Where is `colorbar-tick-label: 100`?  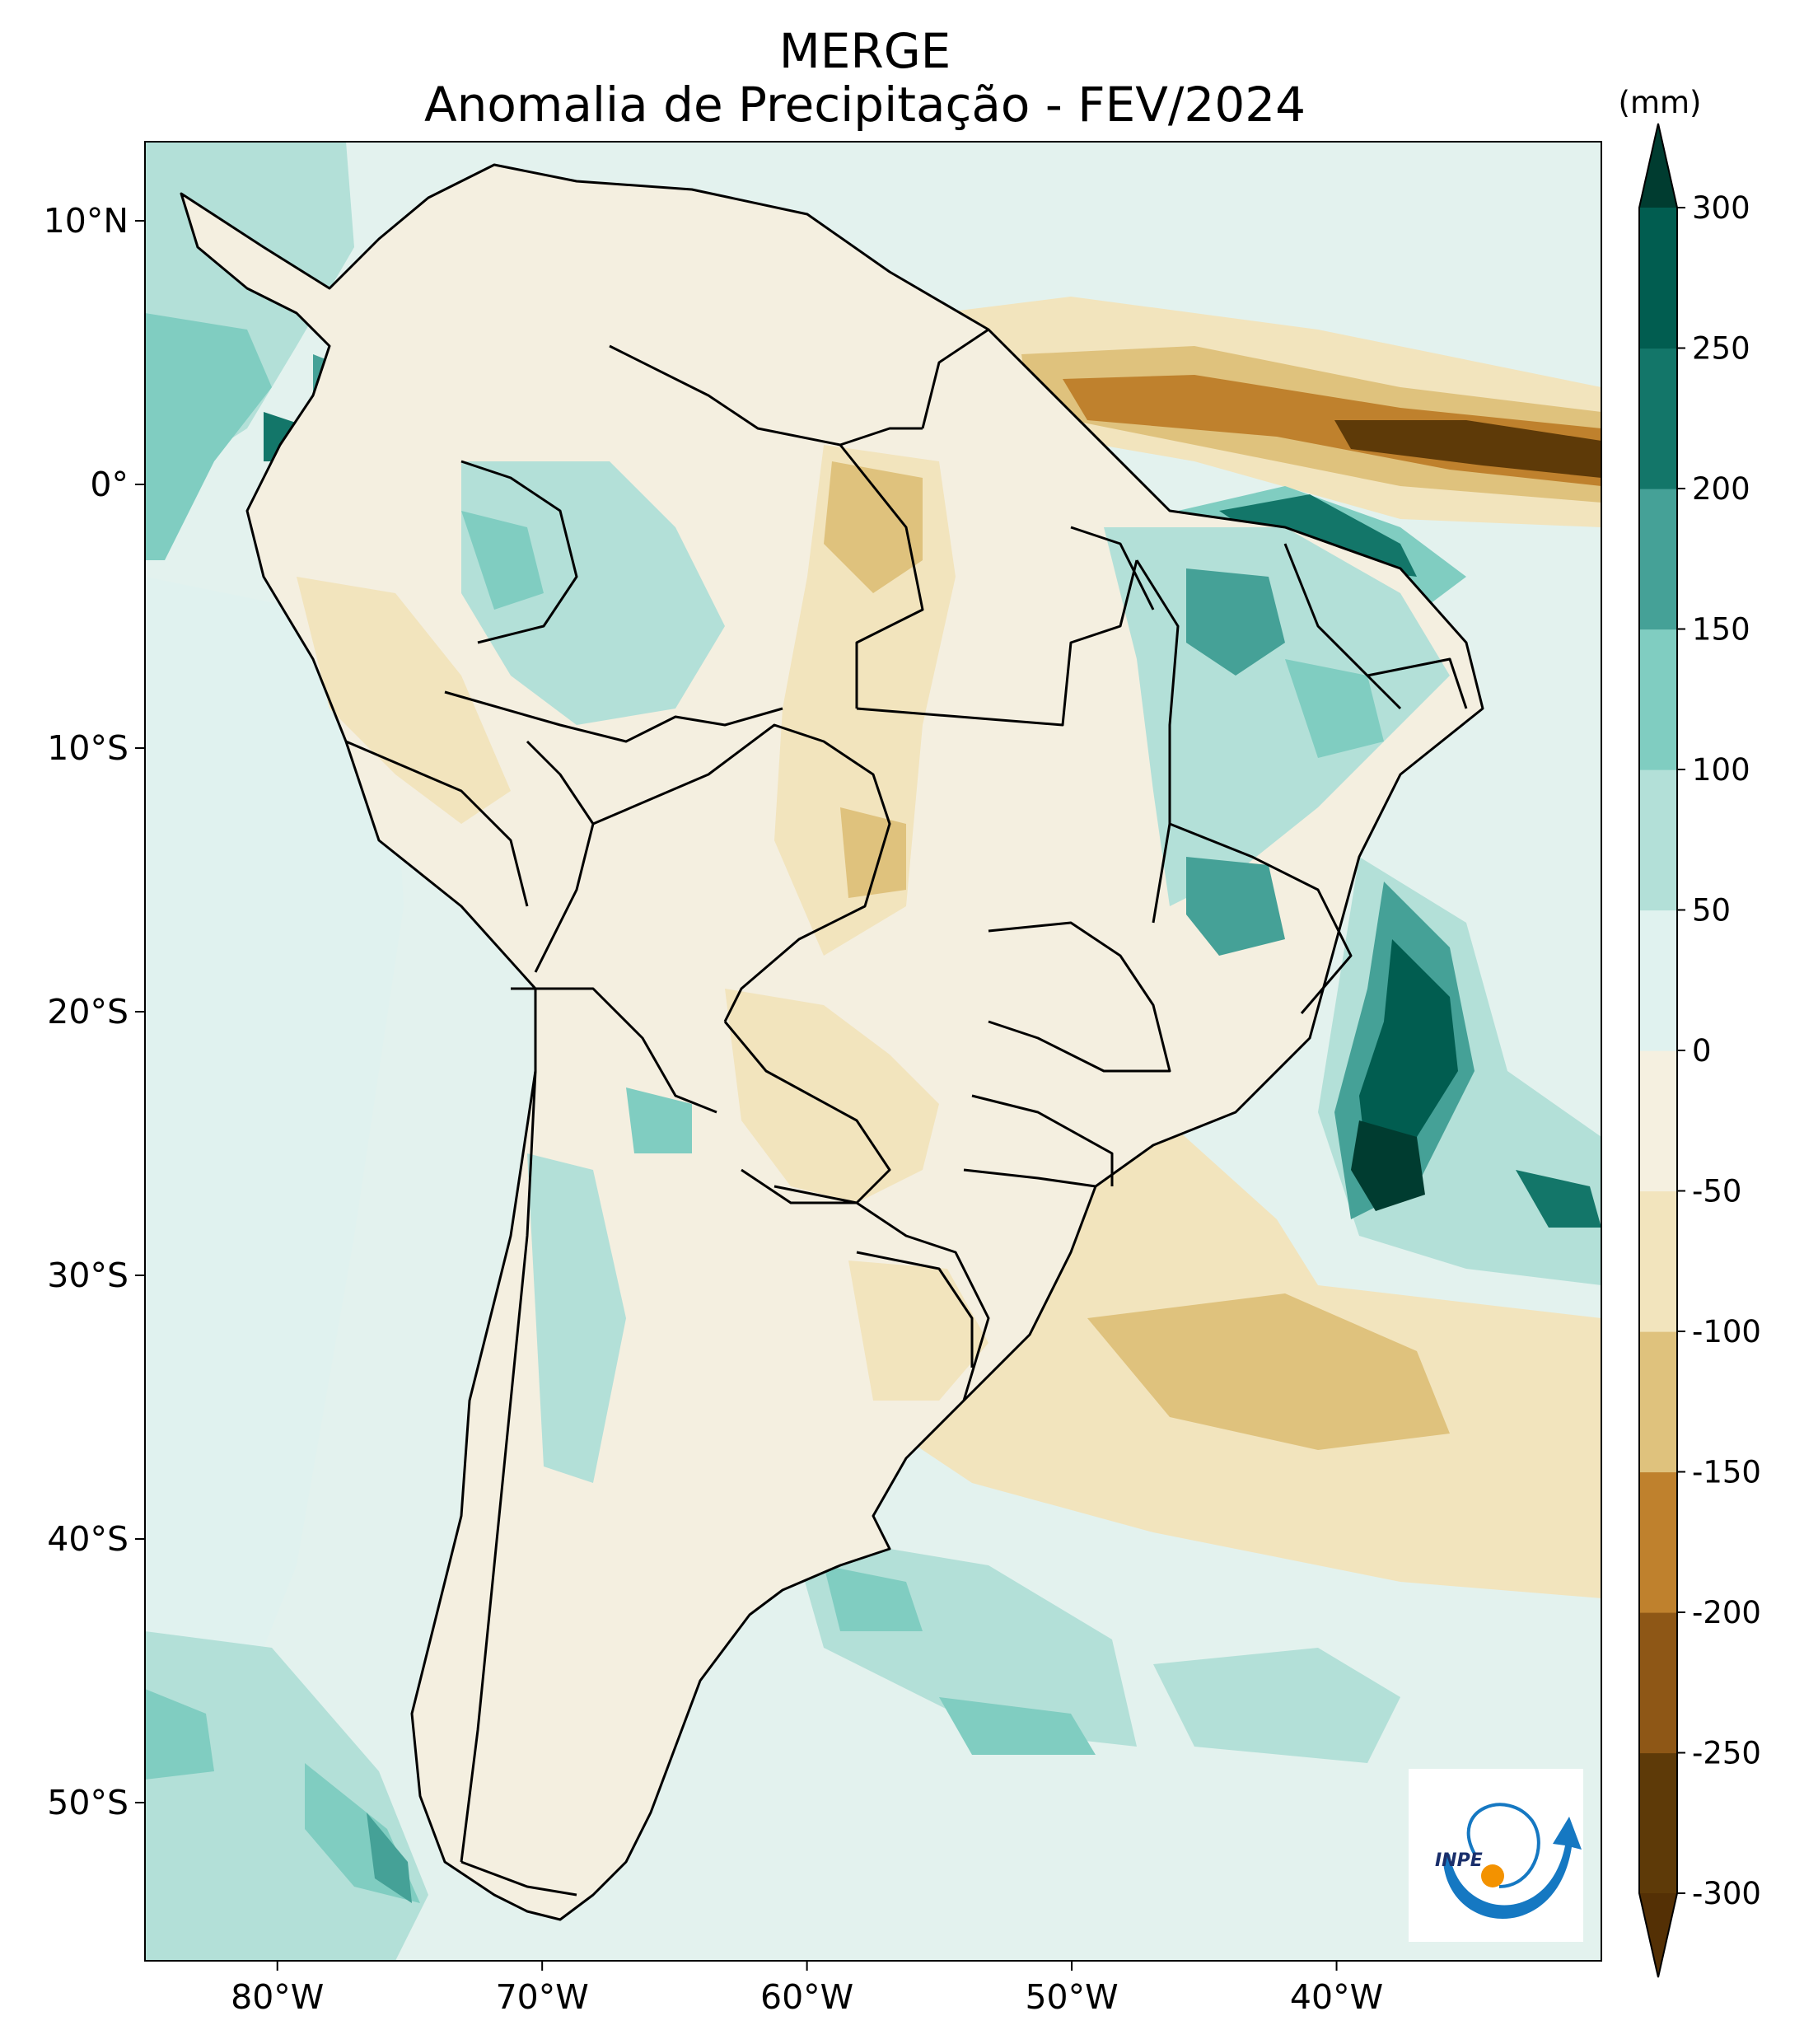 colorbar-tick-label: 100 is located at coordinates (1721, 770).